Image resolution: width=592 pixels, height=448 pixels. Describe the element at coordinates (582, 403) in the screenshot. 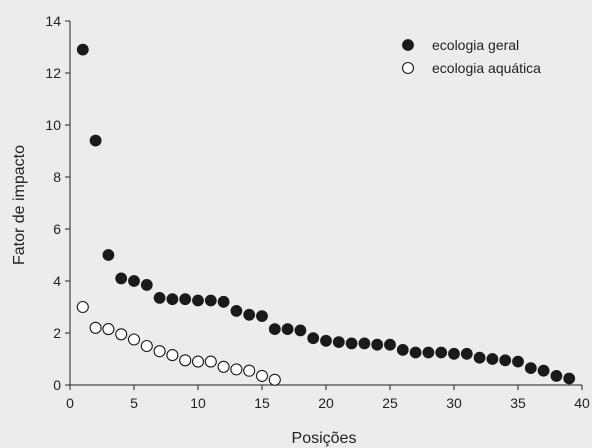

I see `x-tick-label: 40` at that location.